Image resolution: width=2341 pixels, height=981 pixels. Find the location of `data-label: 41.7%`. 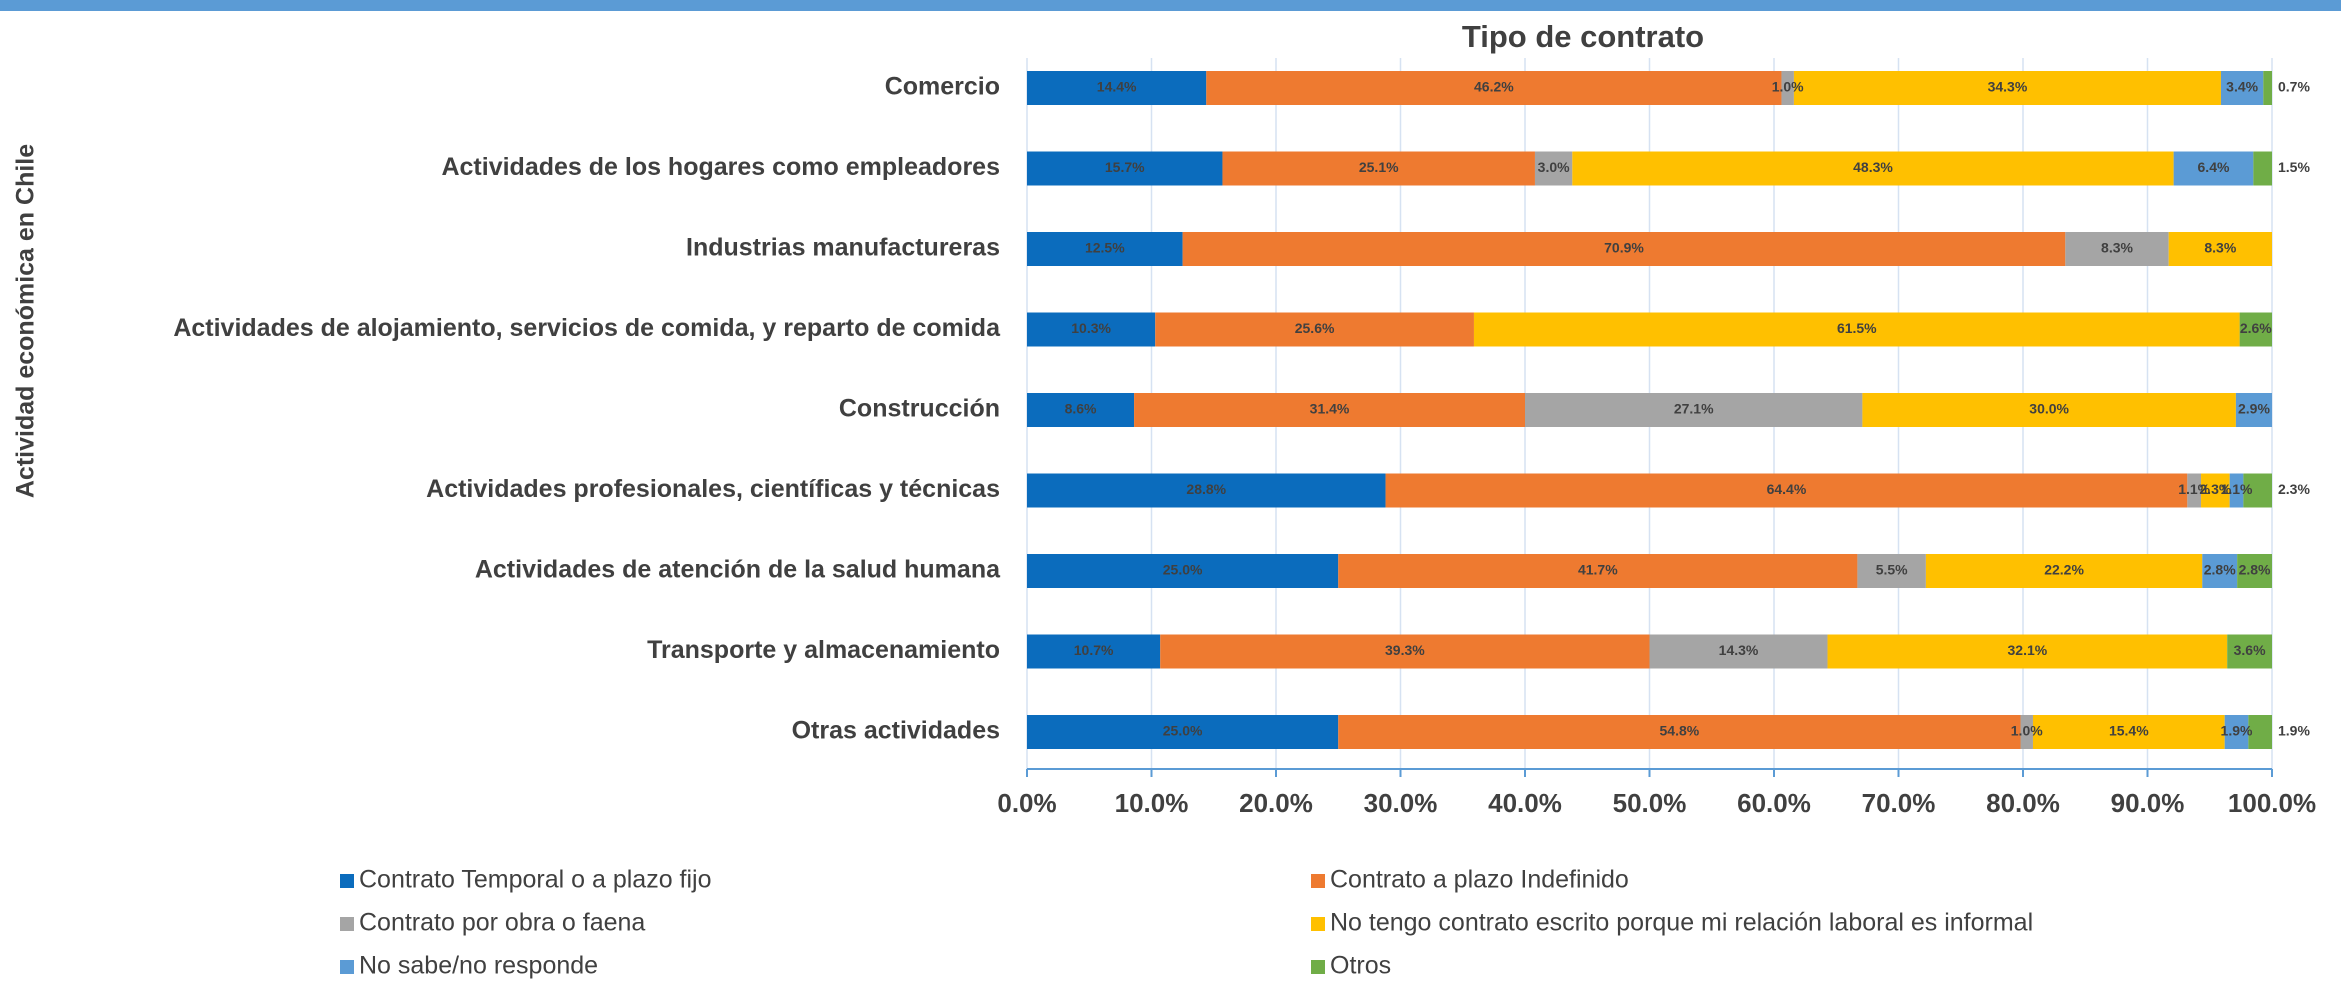

data-label: 41.7% is located at coordinates (1598, 570).